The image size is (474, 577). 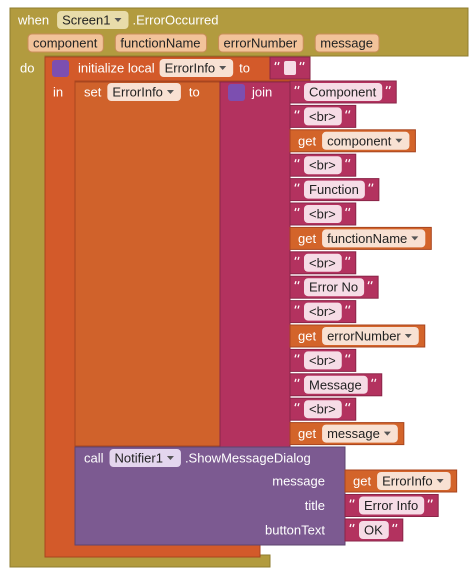 I want to click on variable-name: ErrorInfo, so click(x=407, y=481).